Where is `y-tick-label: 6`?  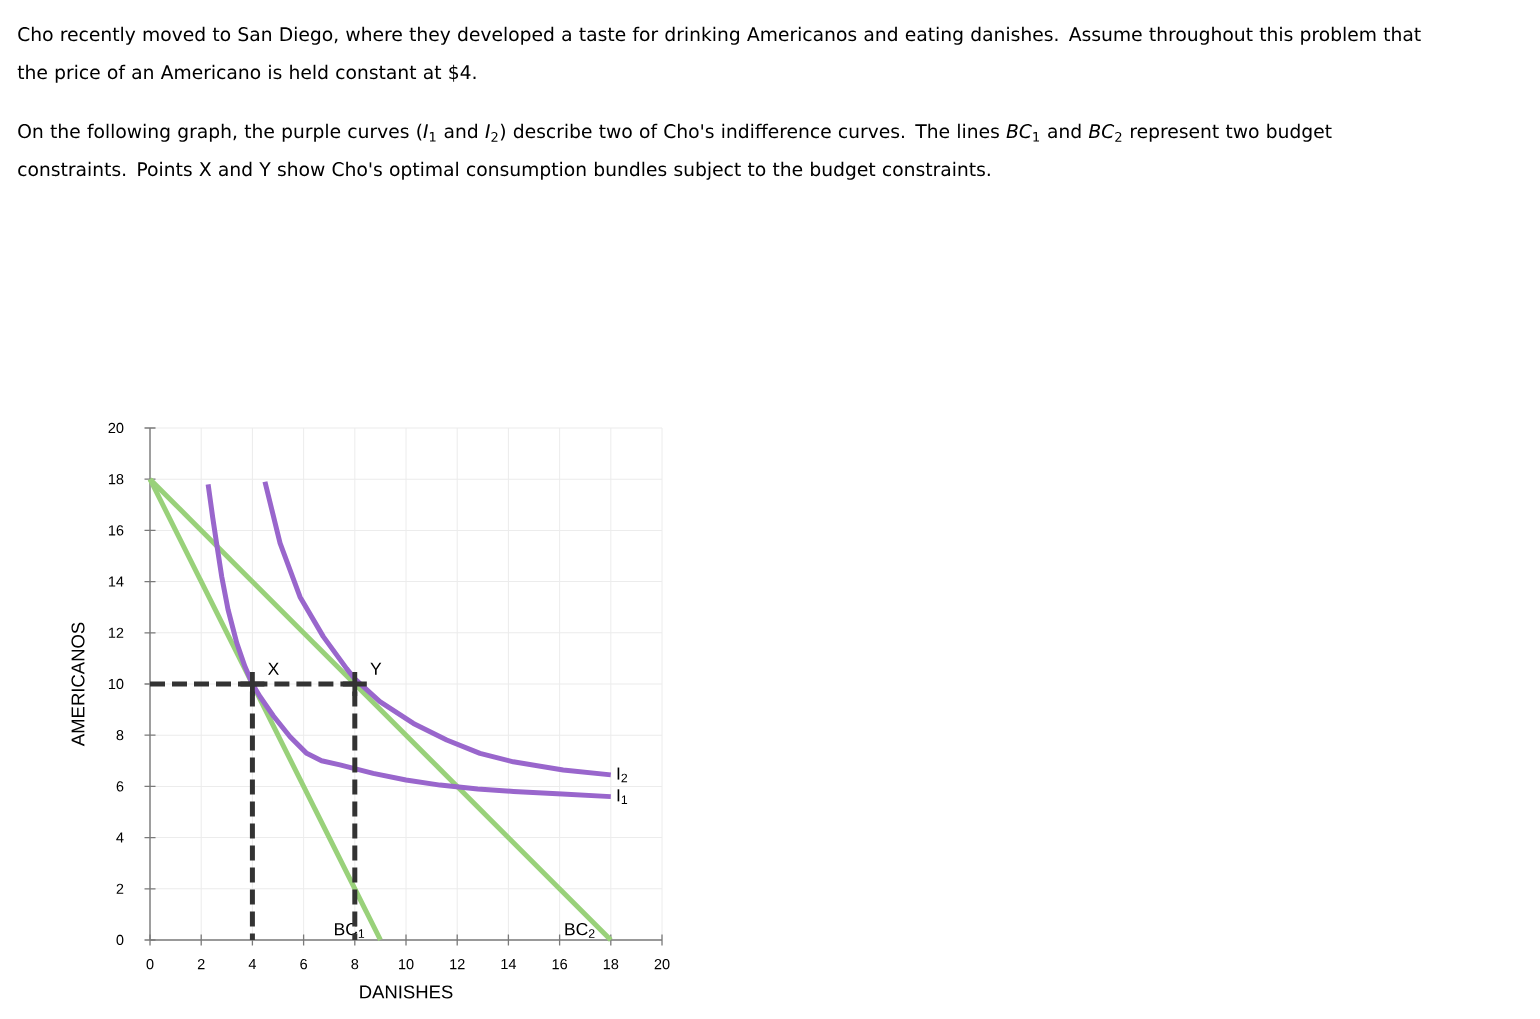
y-tick-label: 6 is located at coordinates (120, 786).